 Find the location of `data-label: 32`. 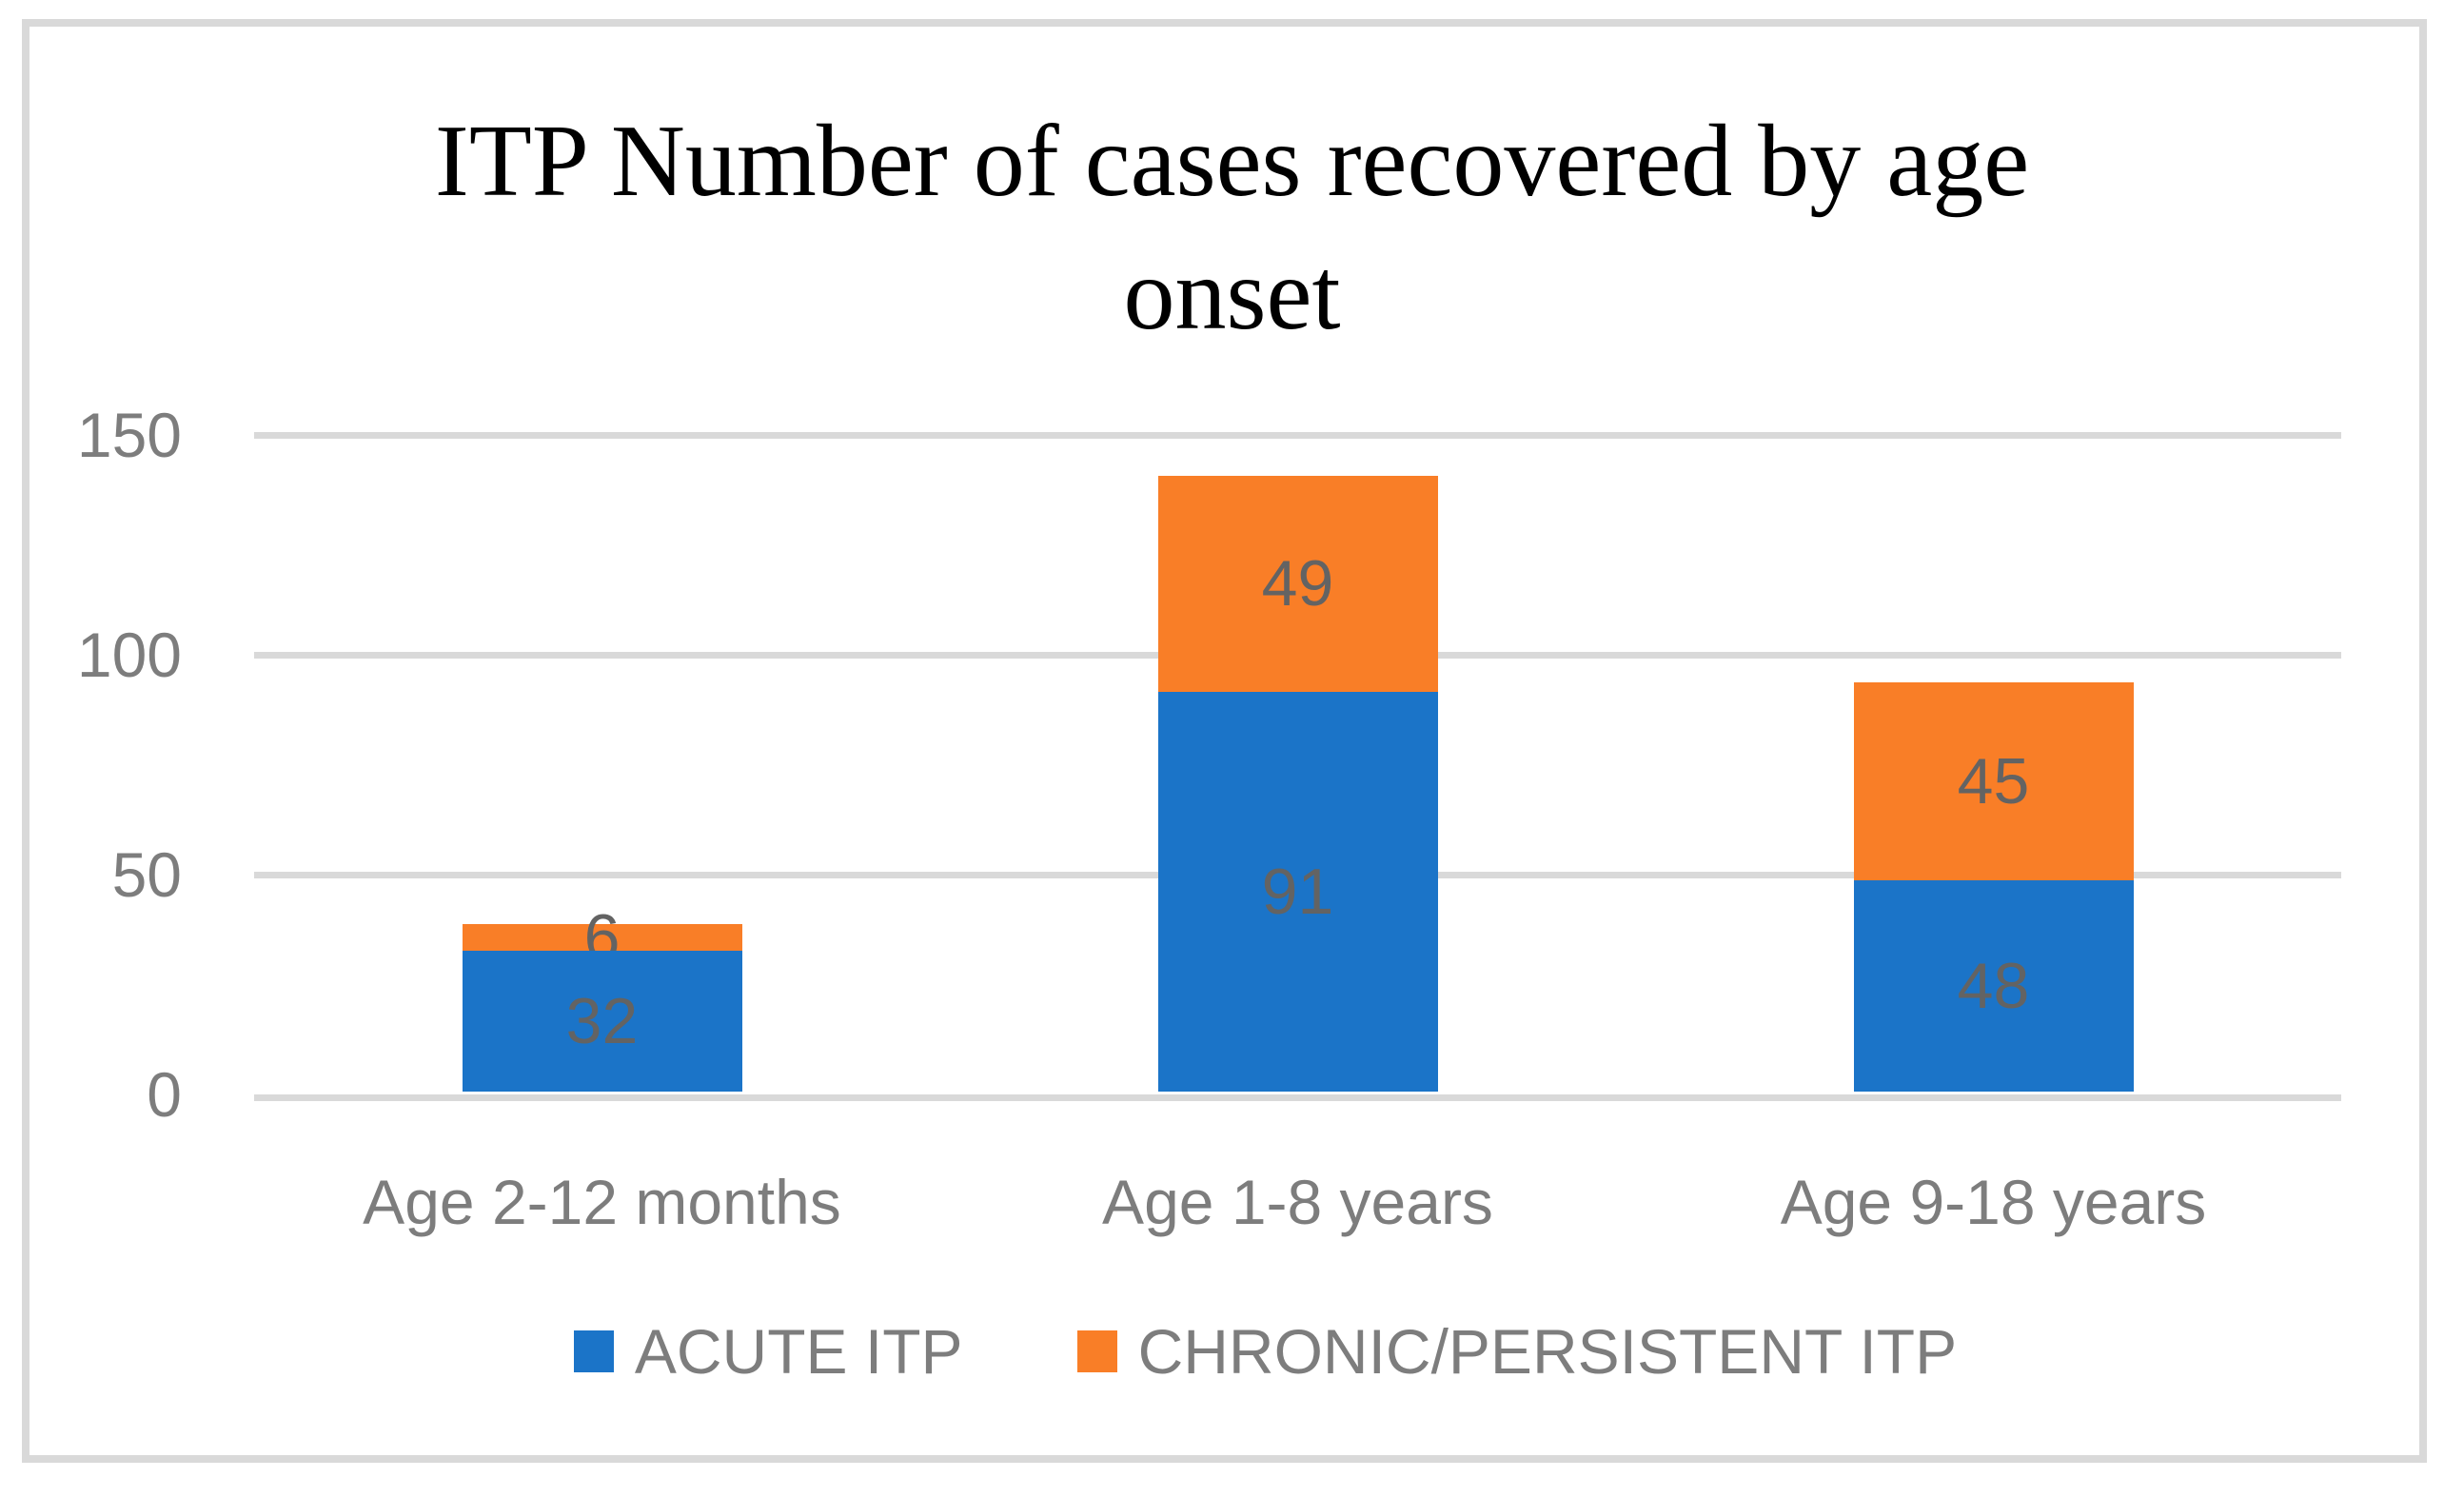

data-label: 32 is located at coordinates (602, 1021).